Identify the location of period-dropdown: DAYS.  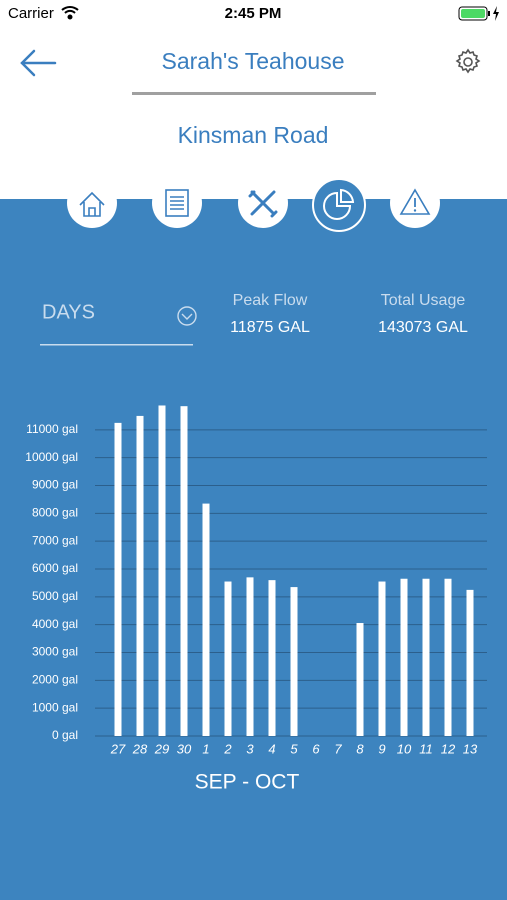
(118, 323).